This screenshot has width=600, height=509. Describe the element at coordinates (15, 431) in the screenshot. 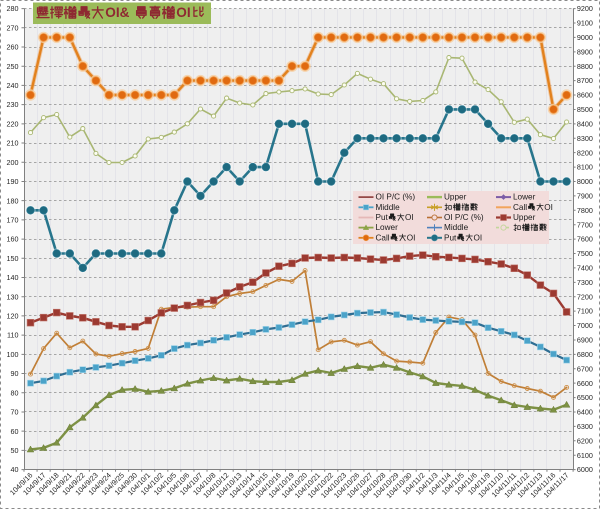

I see `svg-text: 60` at that location.